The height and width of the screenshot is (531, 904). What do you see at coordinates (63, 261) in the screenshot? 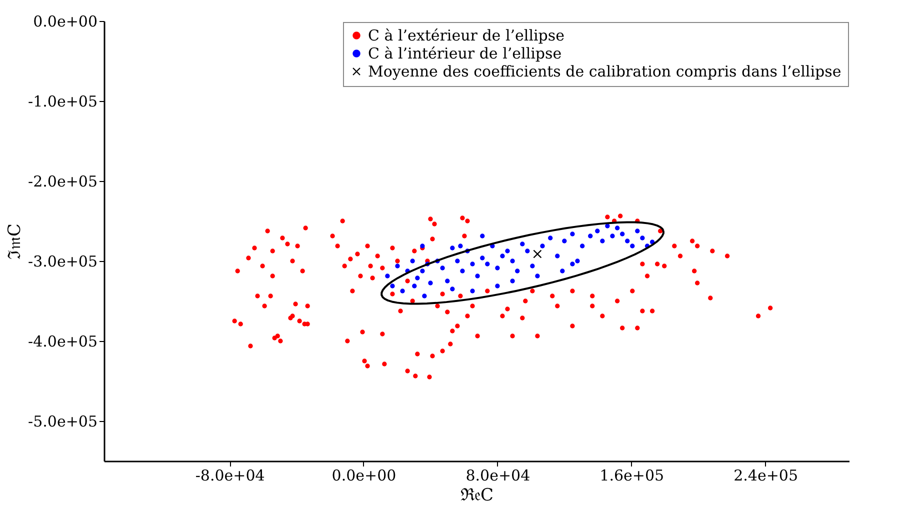
I see `y-tick-label: -3.0e+05` at bounding box center [63, 261].